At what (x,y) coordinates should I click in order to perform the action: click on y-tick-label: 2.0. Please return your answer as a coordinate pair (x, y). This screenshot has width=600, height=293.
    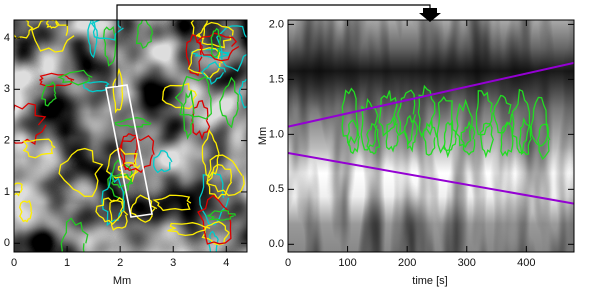
    Looking at the image, I should click on (276, 24).